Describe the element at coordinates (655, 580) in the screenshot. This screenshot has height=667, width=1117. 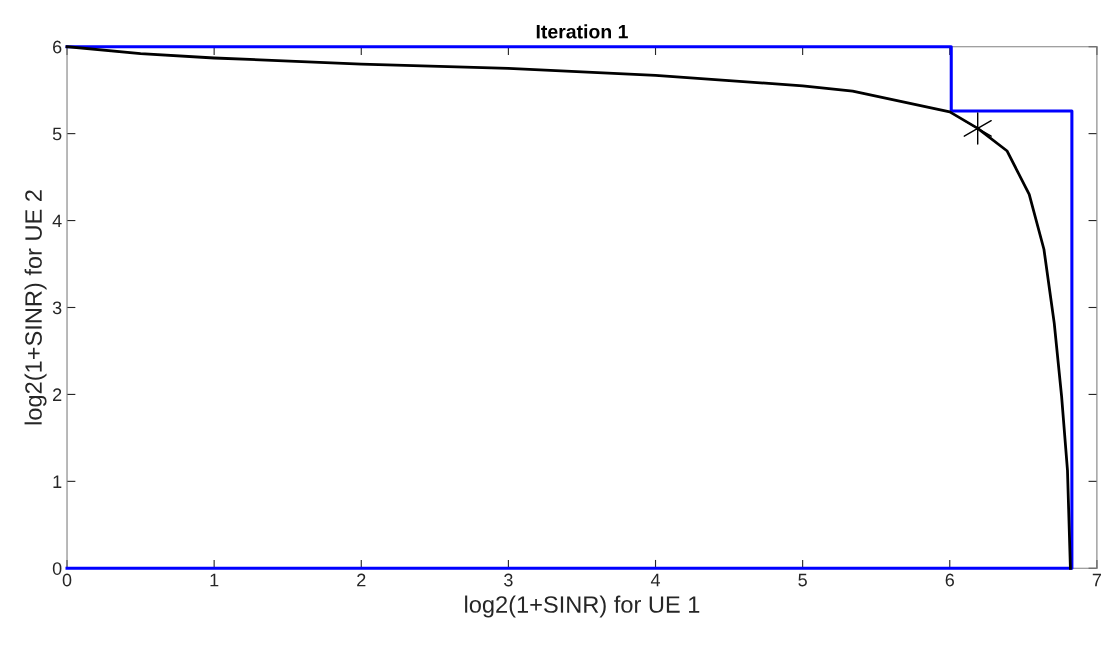
I see `x-tick-label: 4` at that location.